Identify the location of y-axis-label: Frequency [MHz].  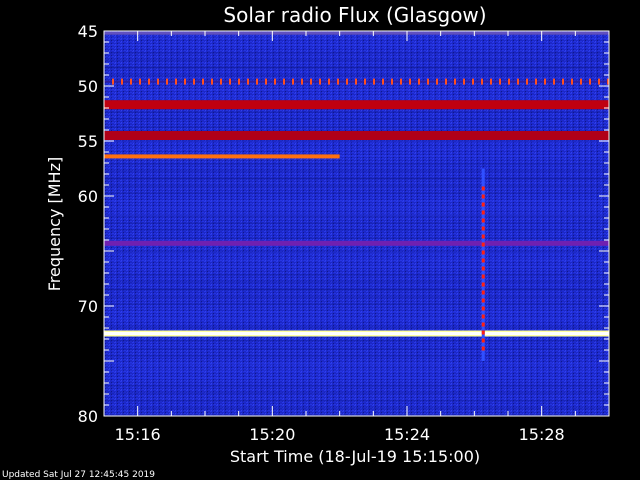
(54, 224).